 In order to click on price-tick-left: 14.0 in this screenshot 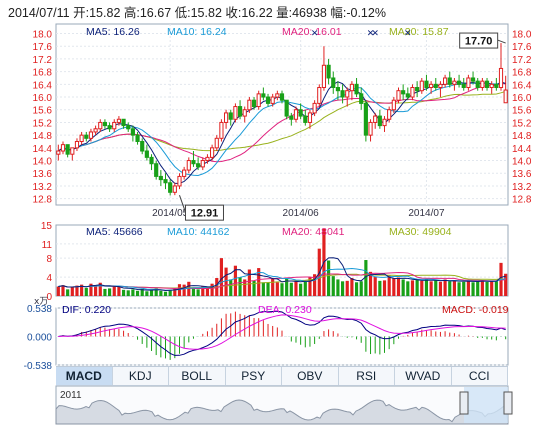, I will do `click(43, 162)`.